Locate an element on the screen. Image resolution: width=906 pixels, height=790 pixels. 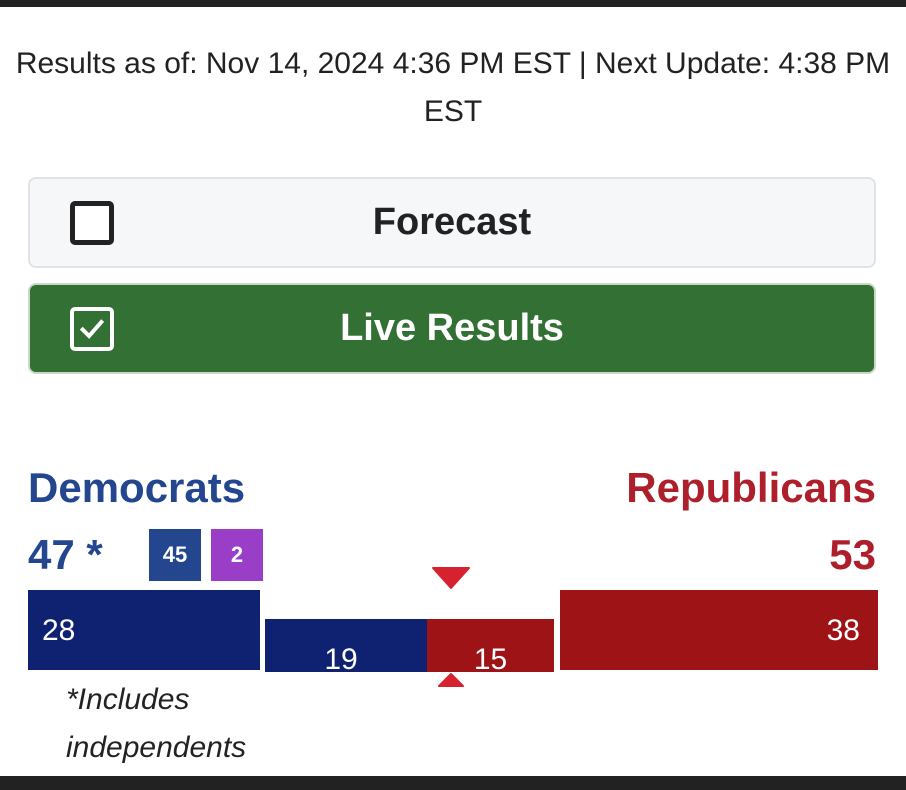
republicans-total: 53 is located at coordinates (852, 554).